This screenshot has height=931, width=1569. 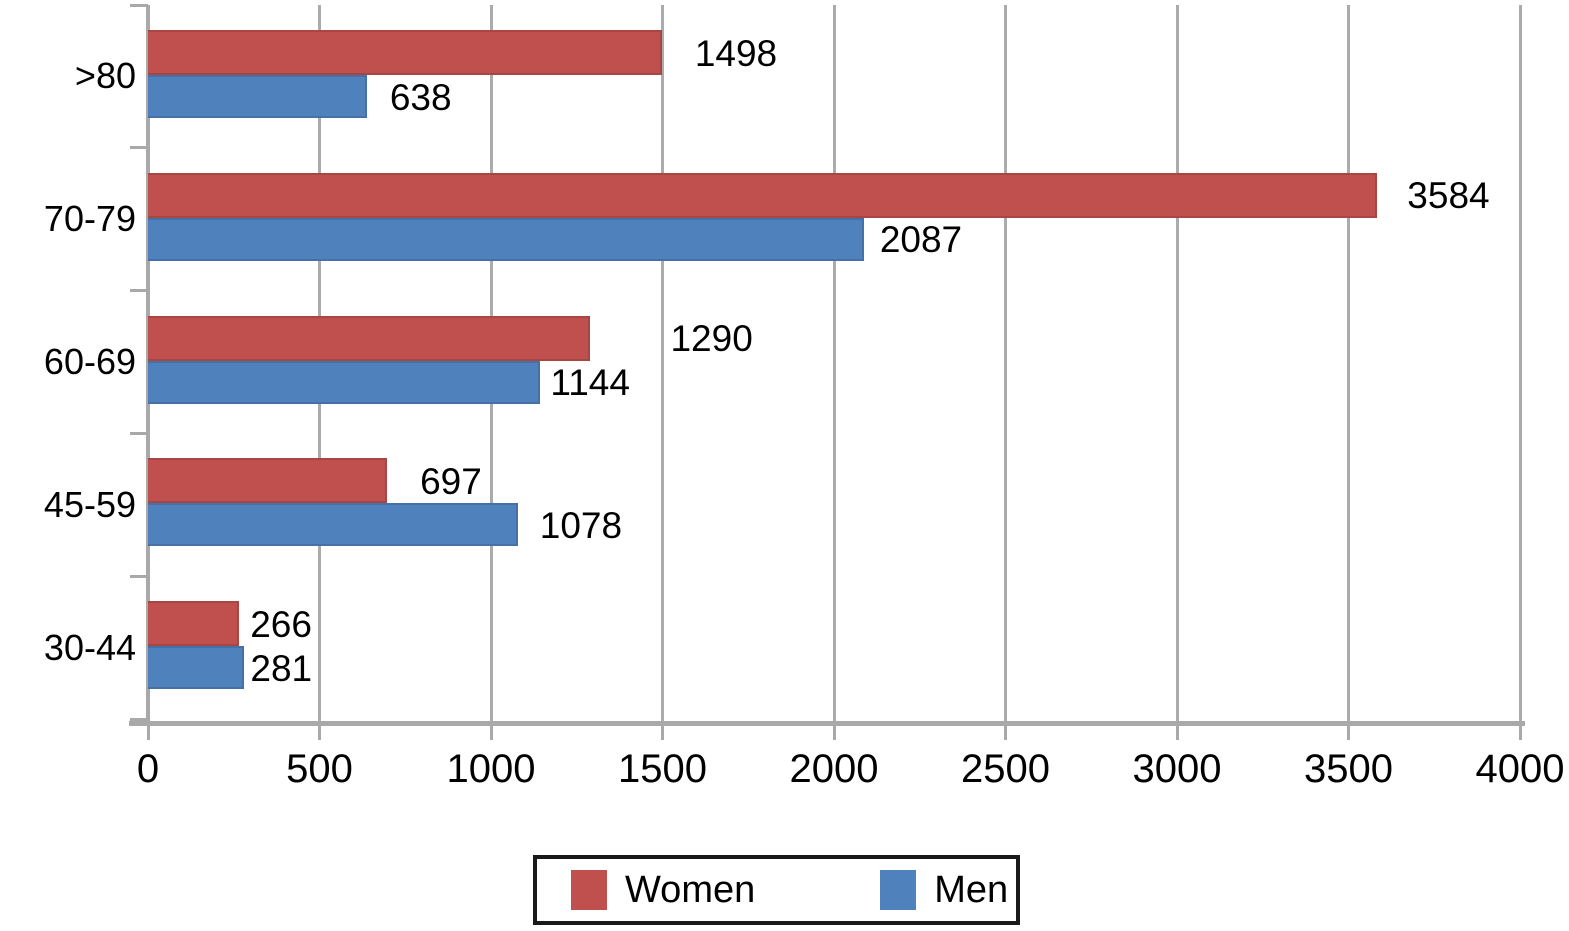 I want to click on legend-swatch-men-icon, so click(x=898, y=890).